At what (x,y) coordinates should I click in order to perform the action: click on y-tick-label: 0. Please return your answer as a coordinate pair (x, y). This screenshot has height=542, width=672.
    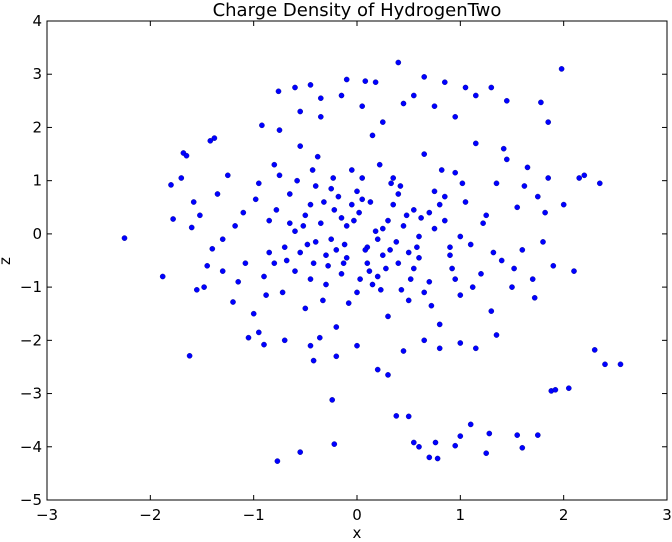
    Looking at the image, I should click on (37, 234).